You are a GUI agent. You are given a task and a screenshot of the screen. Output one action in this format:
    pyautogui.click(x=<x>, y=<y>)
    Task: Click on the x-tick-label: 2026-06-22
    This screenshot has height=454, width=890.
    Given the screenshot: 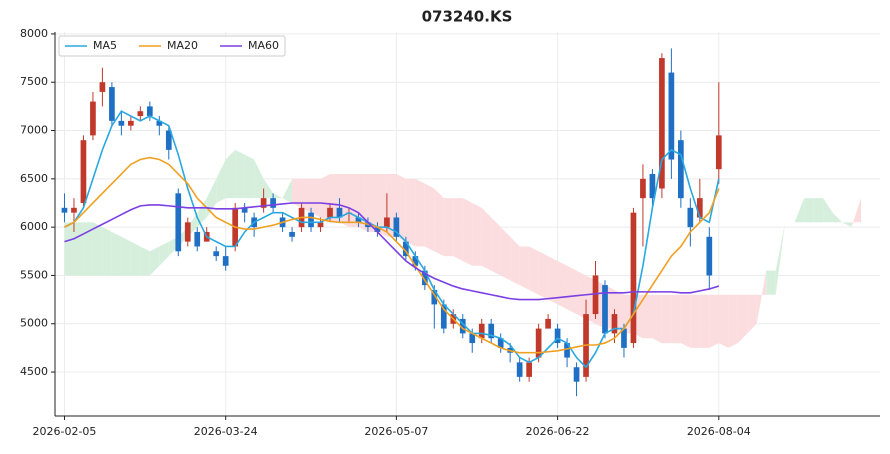 What is the action you would take?
    pyautogui.click(x=558, y=431)
    